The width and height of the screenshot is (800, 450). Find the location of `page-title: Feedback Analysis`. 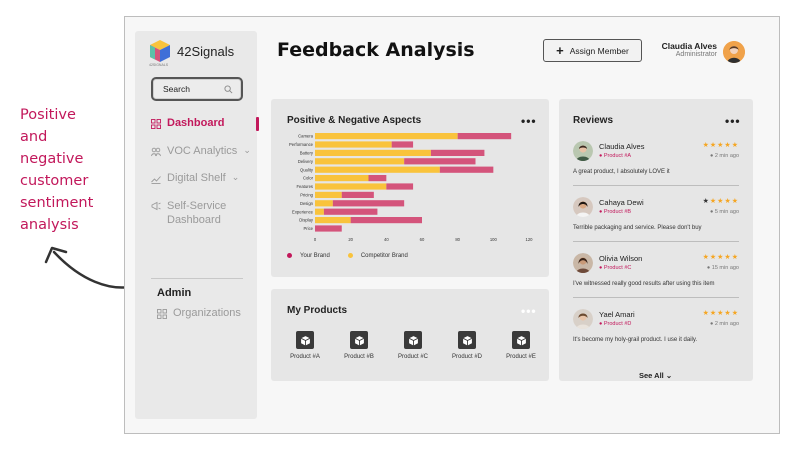

page-title: Feedback Analysis is located at coordinates (376, 50).